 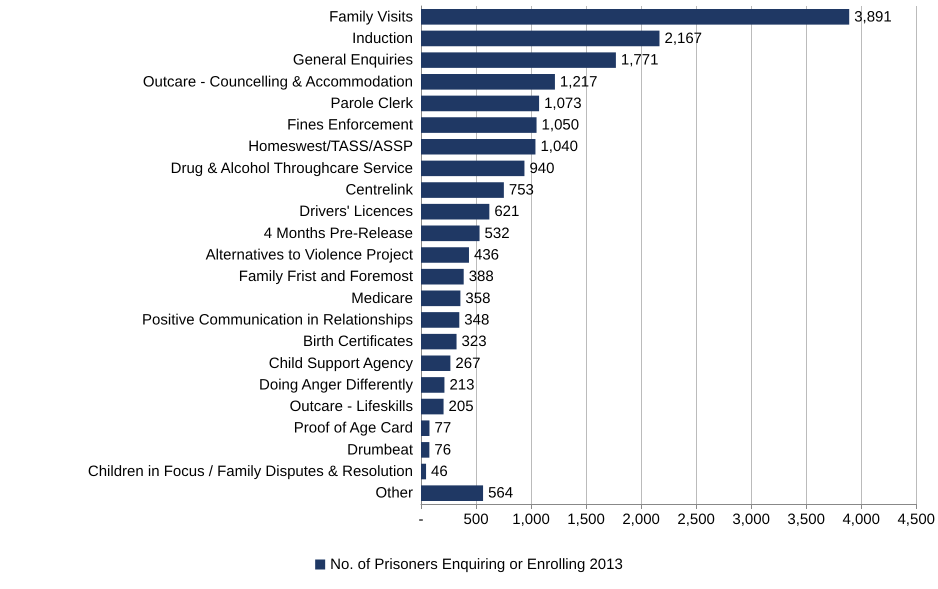 What do you see at coordinates (501, 493) in the screenshot?
I see `data-label: 564` at bounding box center [501, 493].